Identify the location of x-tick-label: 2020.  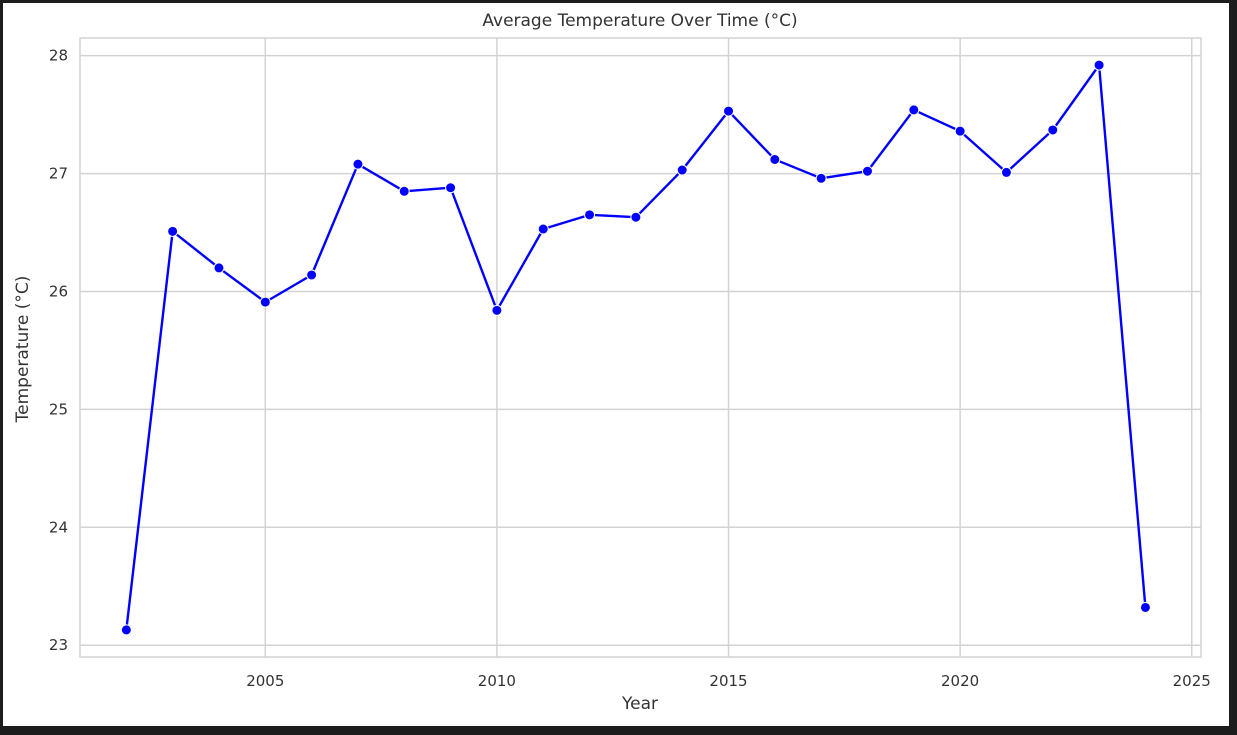
(960, 681).